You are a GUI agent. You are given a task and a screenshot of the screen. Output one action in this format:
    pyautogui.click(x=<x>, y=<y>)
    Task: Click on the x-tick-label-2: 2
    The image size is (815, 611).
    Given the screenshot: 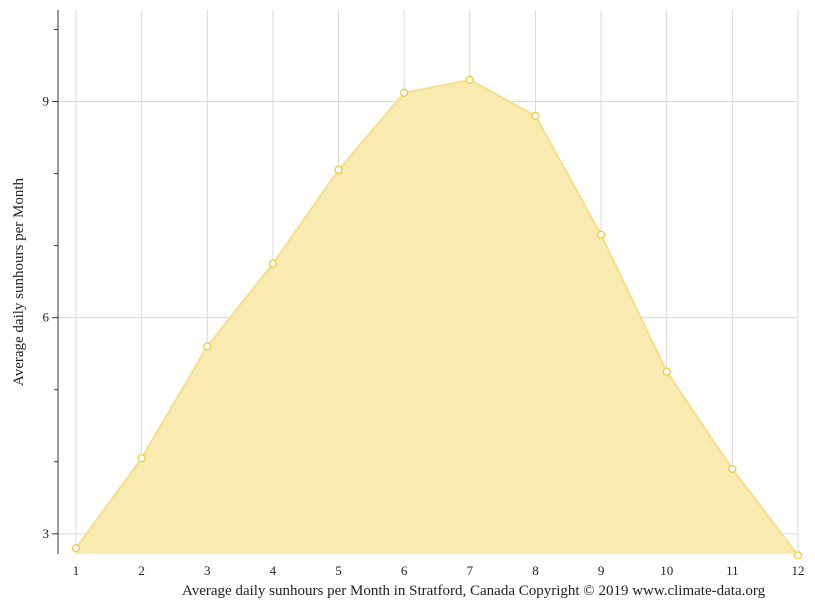 What is the action you would take?
    pyautogui.click(x=141, y=570)
    